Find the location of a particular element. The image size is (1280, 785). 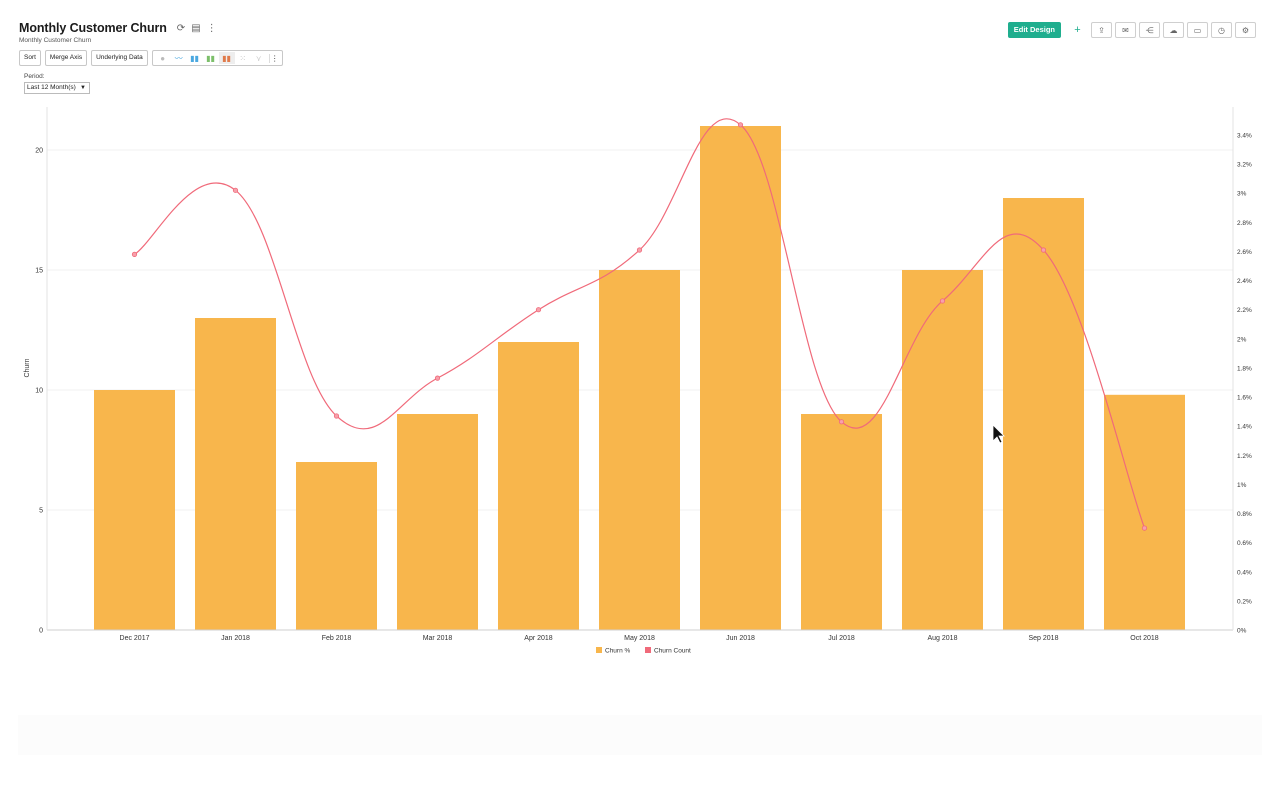

x-tick-label: May 2018 is located at coordinates (639, 638).